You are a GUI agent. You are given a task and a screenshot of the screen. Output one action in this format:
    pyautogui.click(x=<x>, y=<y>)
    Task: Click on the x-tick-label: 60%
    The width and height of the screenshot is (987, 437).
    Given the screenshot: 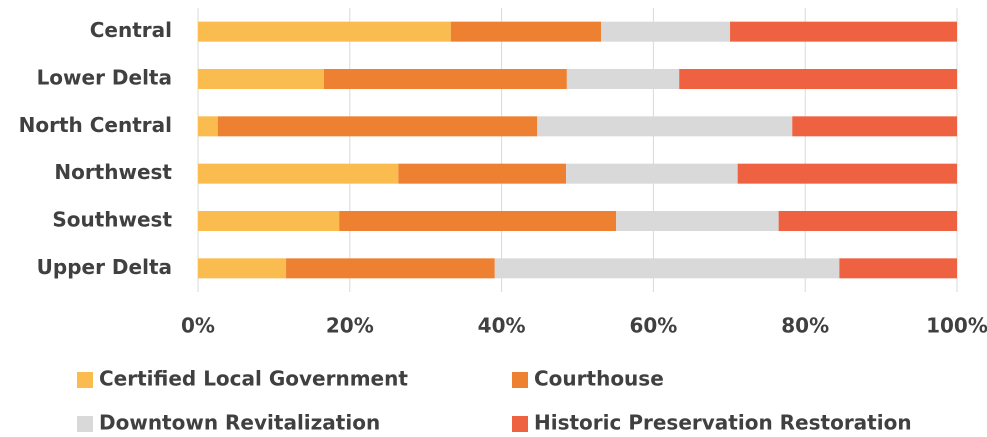 What is the action you would take?
    pyautogui.click(x=653, y=326)
    